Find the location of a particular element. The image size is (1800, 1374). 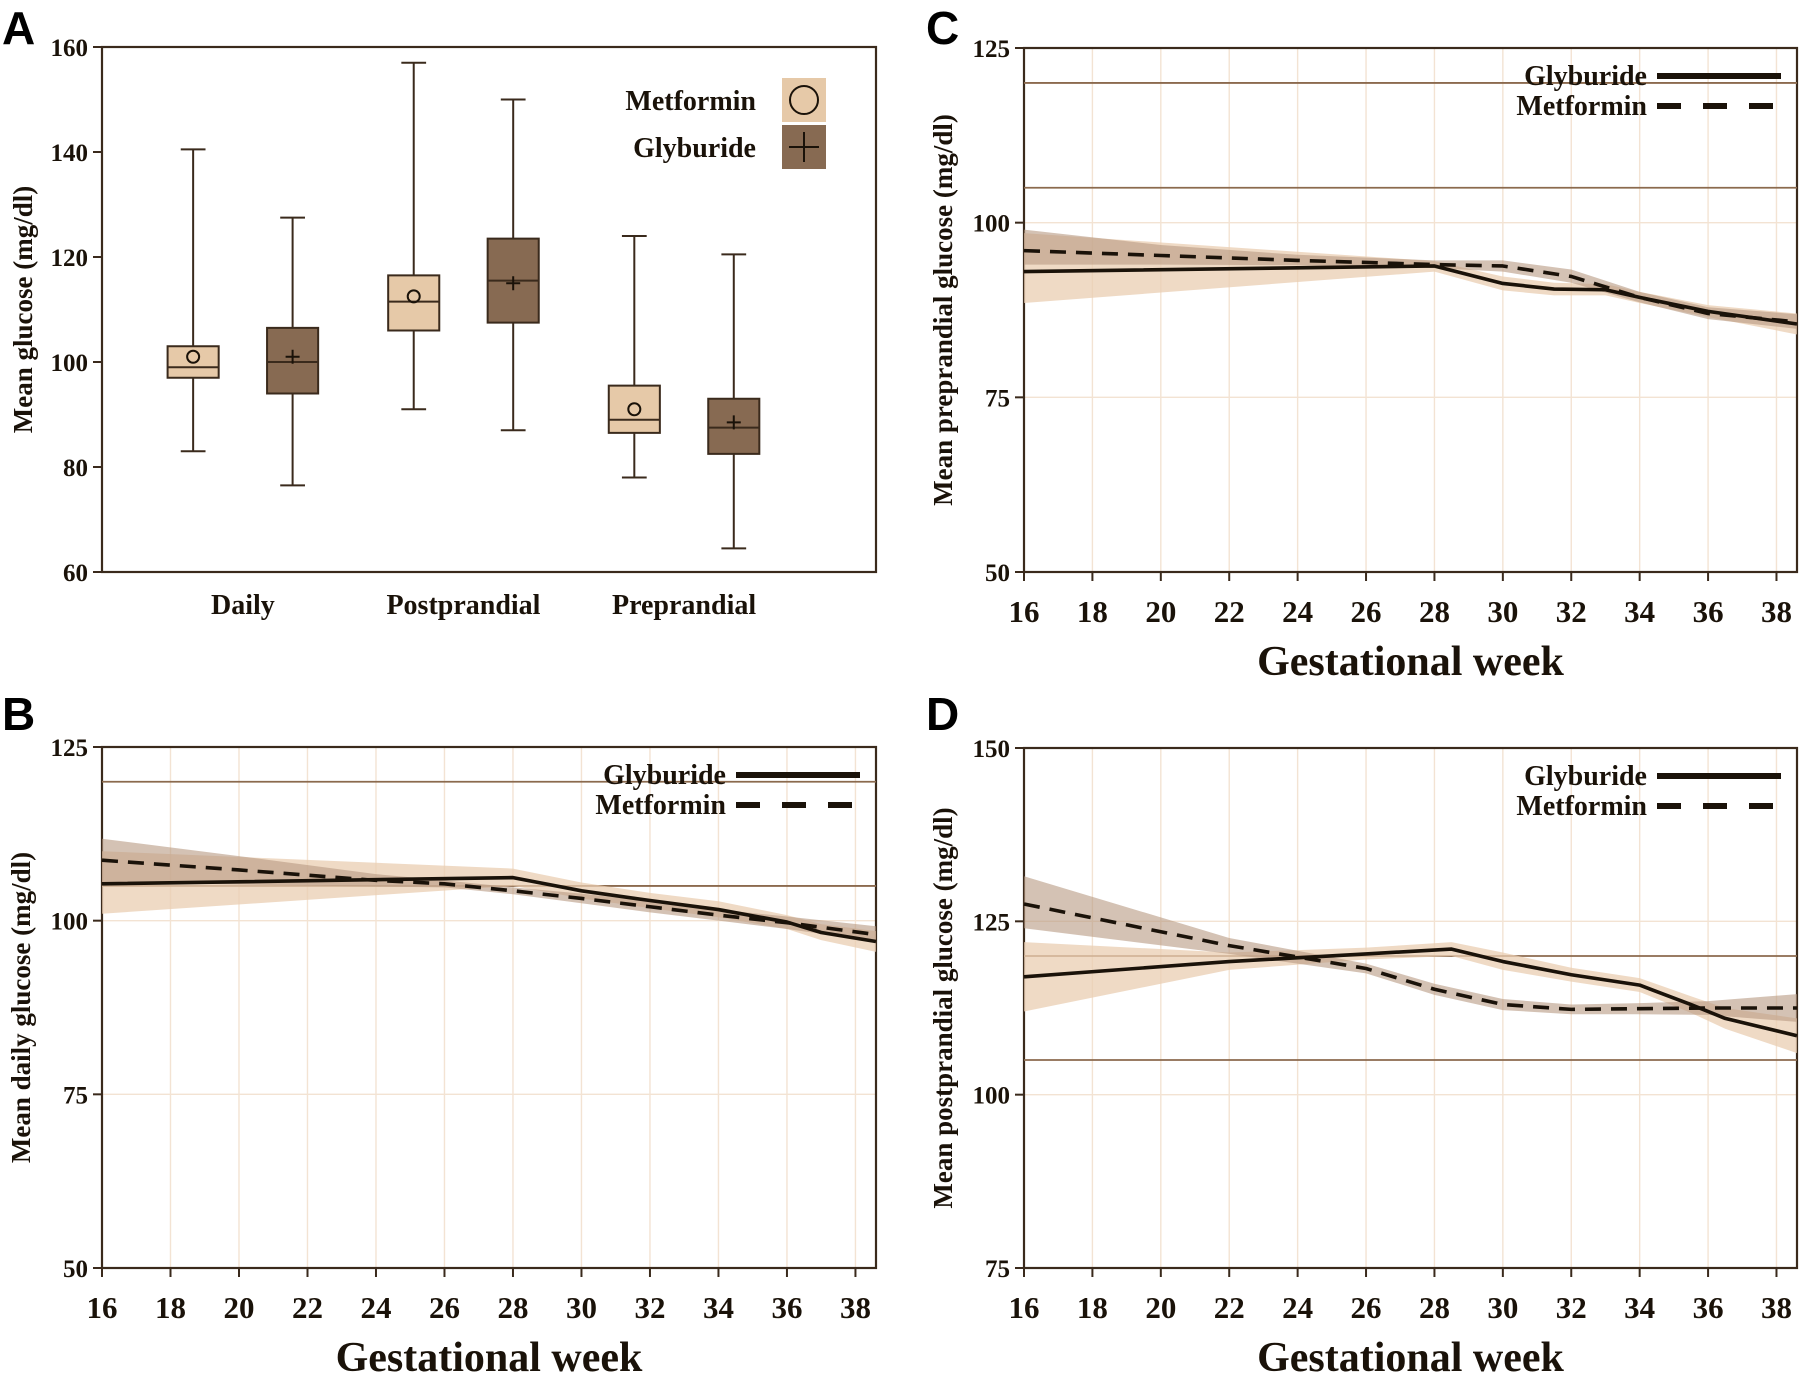

y-tick-label: 80 is located at coordinates (75, 468).